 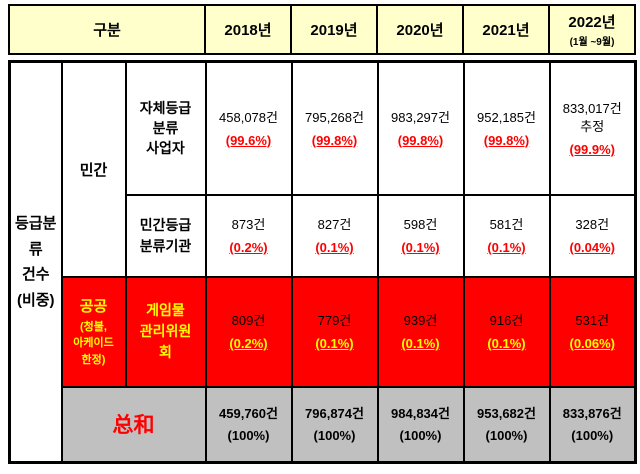 I want to click on total-label: 总和, so click(x=133, y=424).